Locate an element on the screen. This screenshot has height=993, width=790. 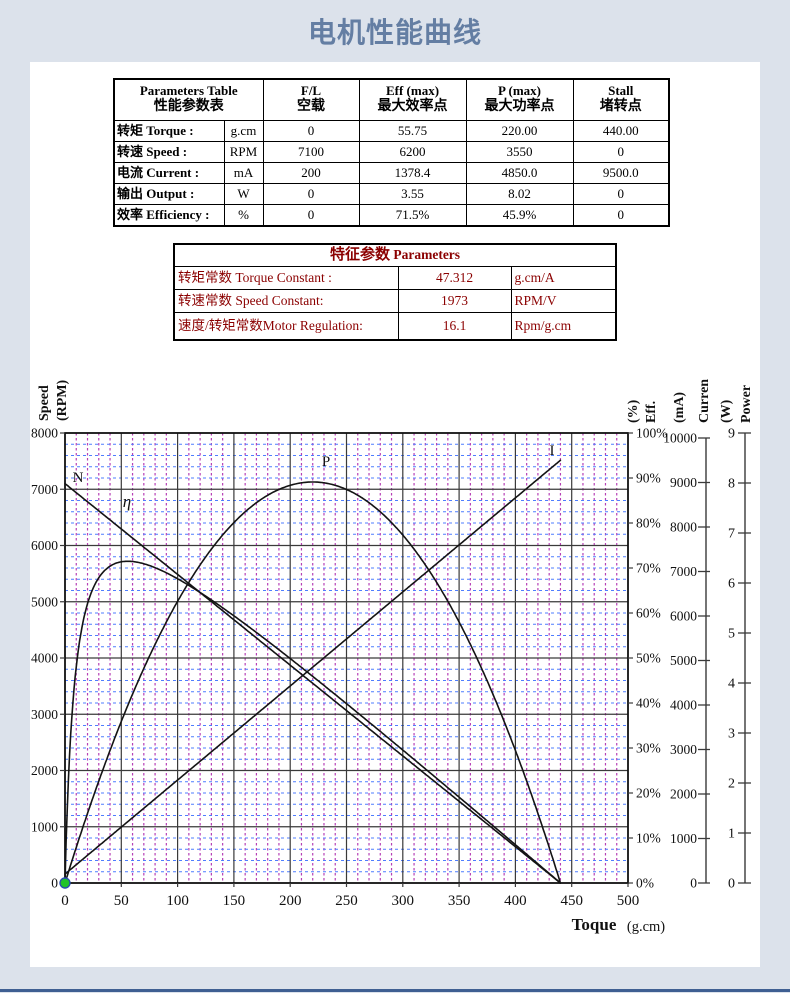
current-axis-unit: (mA) is located at coordinates (679, 407).